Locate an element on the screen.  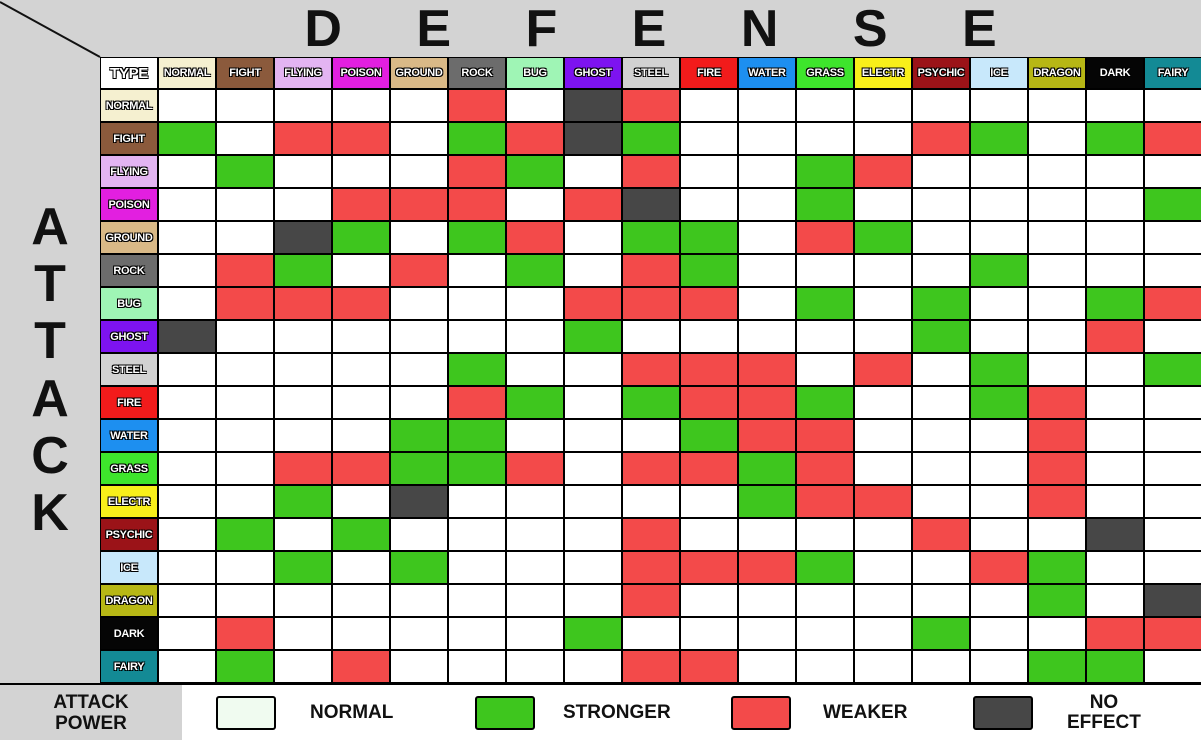
attack-header-ghost: GHOST is located at coordinates (129, 336).